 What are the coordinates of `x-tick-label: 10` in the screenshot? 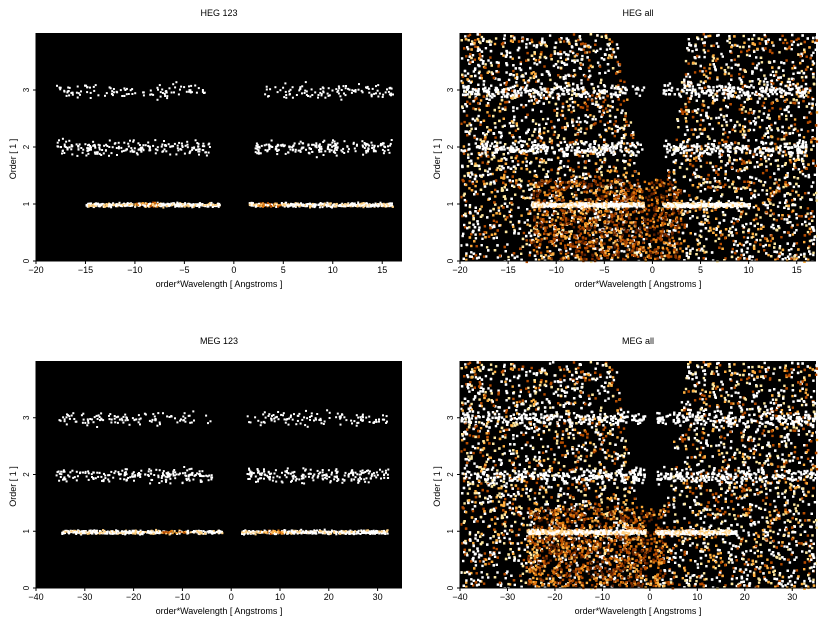 It's located at (333, 270).